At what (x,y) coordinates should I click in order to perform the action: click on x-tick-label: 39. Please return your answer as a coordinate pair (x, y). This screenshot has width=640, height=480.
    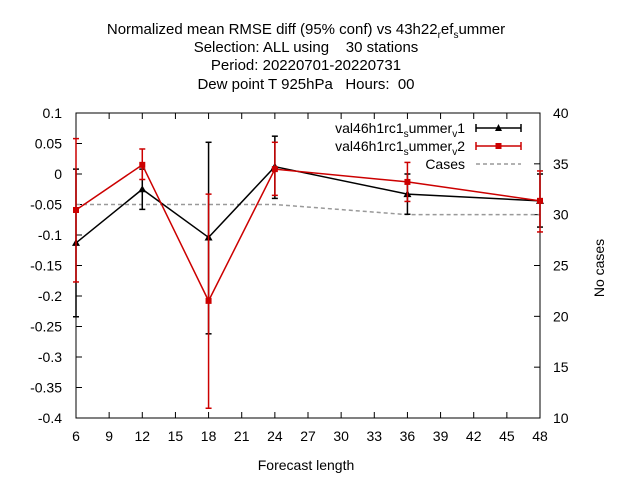
    Looking at the image, I should click on (441, 436).